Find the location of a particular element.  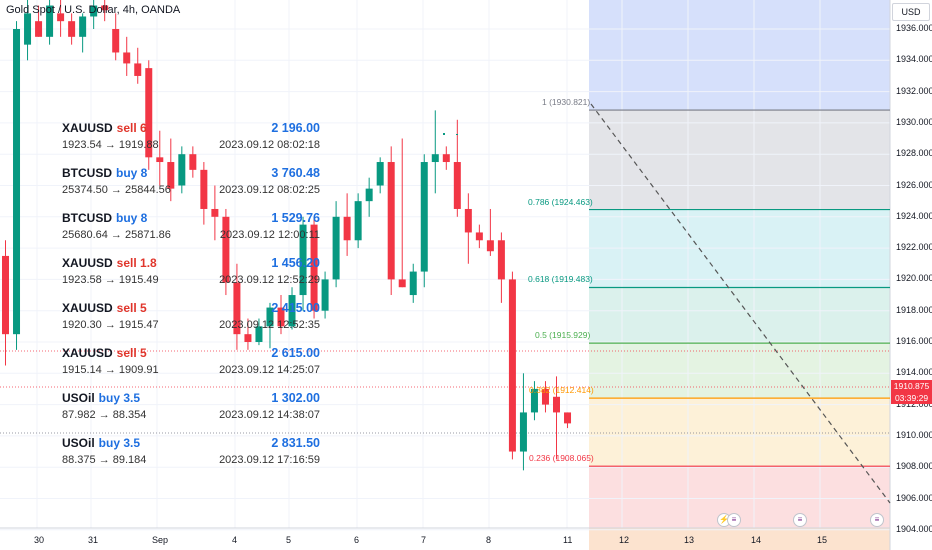

price-tick-label: 1924.000 is located at coordinates (914, 215).